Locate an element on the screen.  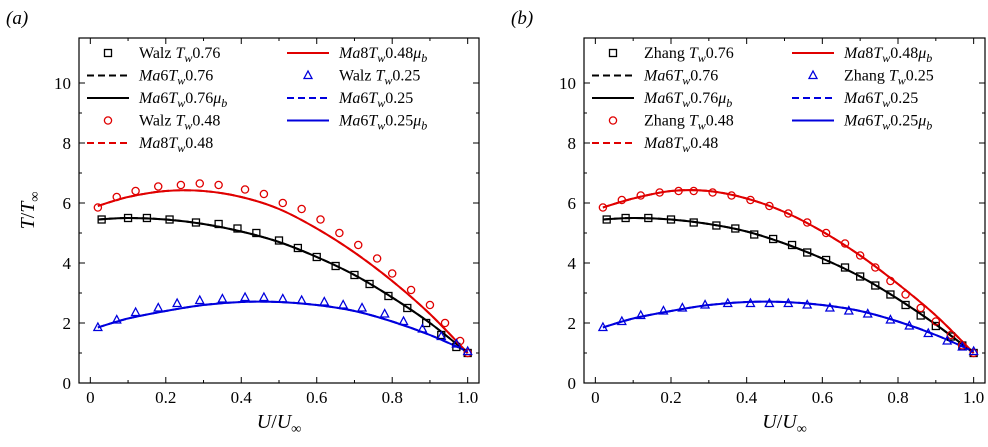
series-line-solid-red is located at coordinates (283, 271).